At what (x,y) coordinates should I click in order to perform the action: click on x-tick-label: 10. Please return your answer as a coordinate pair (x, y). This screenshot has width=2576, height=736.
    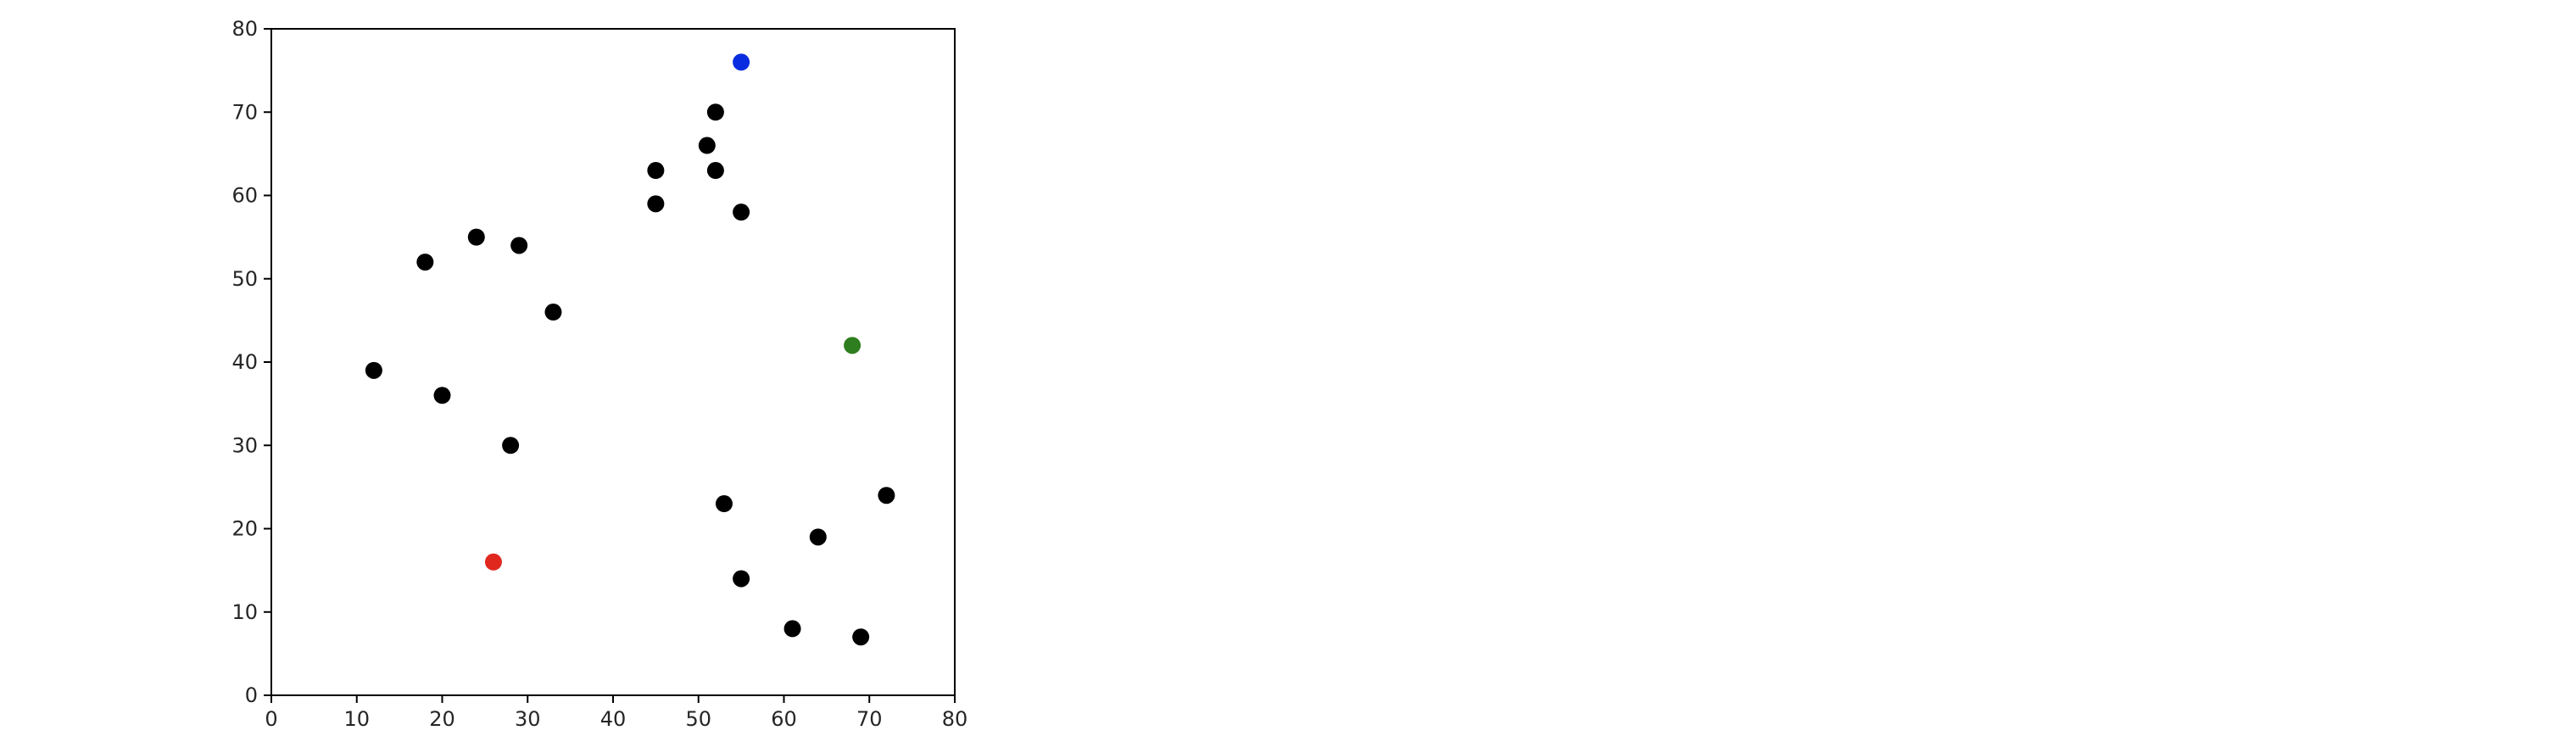
    Looking at the image, I should click on (356, 719).